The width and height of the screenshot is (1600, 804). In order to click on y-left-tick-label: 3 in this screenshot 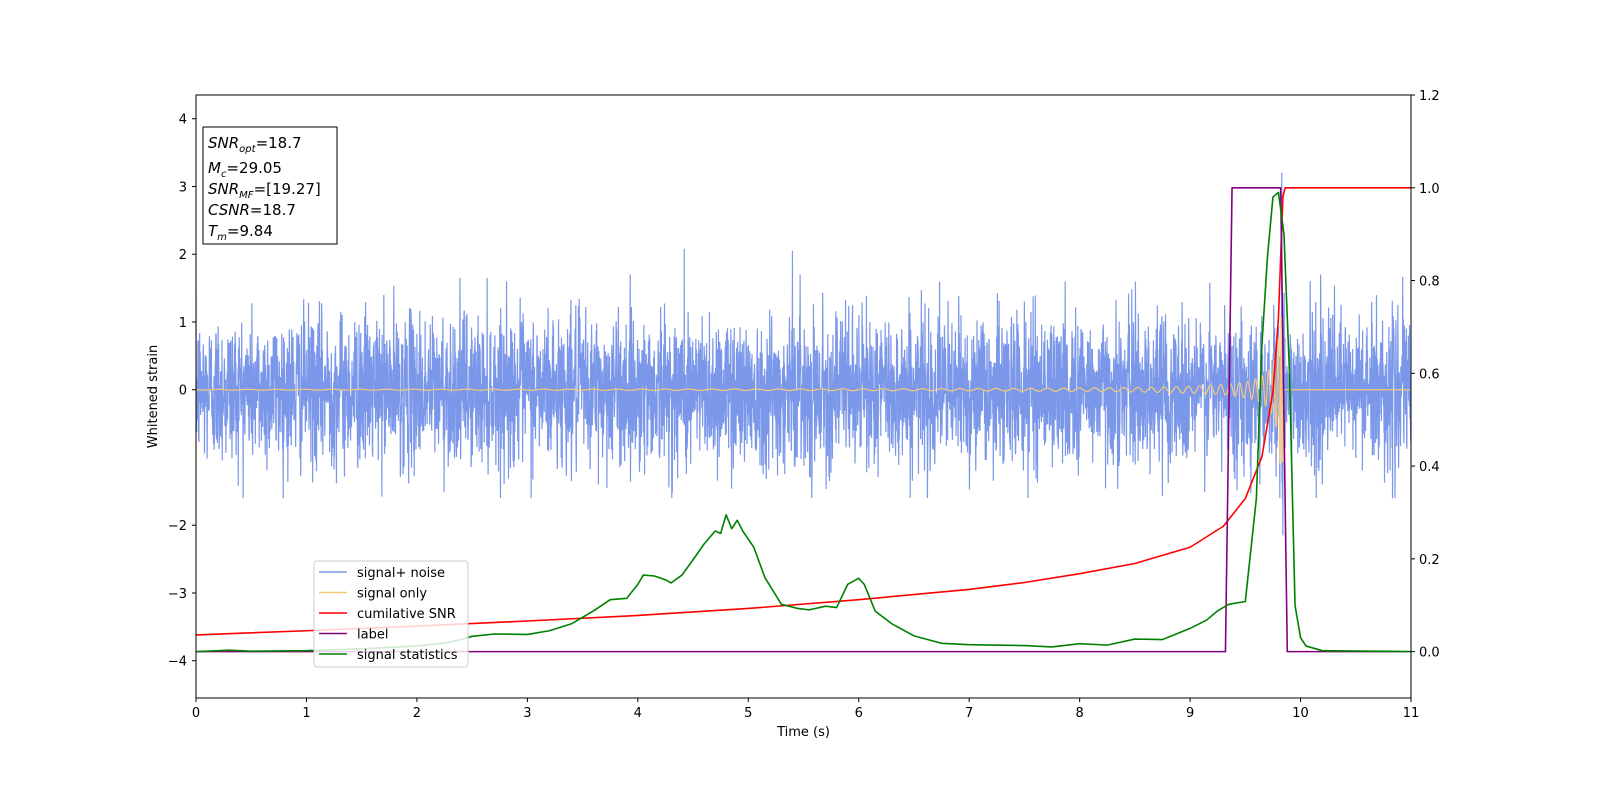, I will do `click(183, 187)`.